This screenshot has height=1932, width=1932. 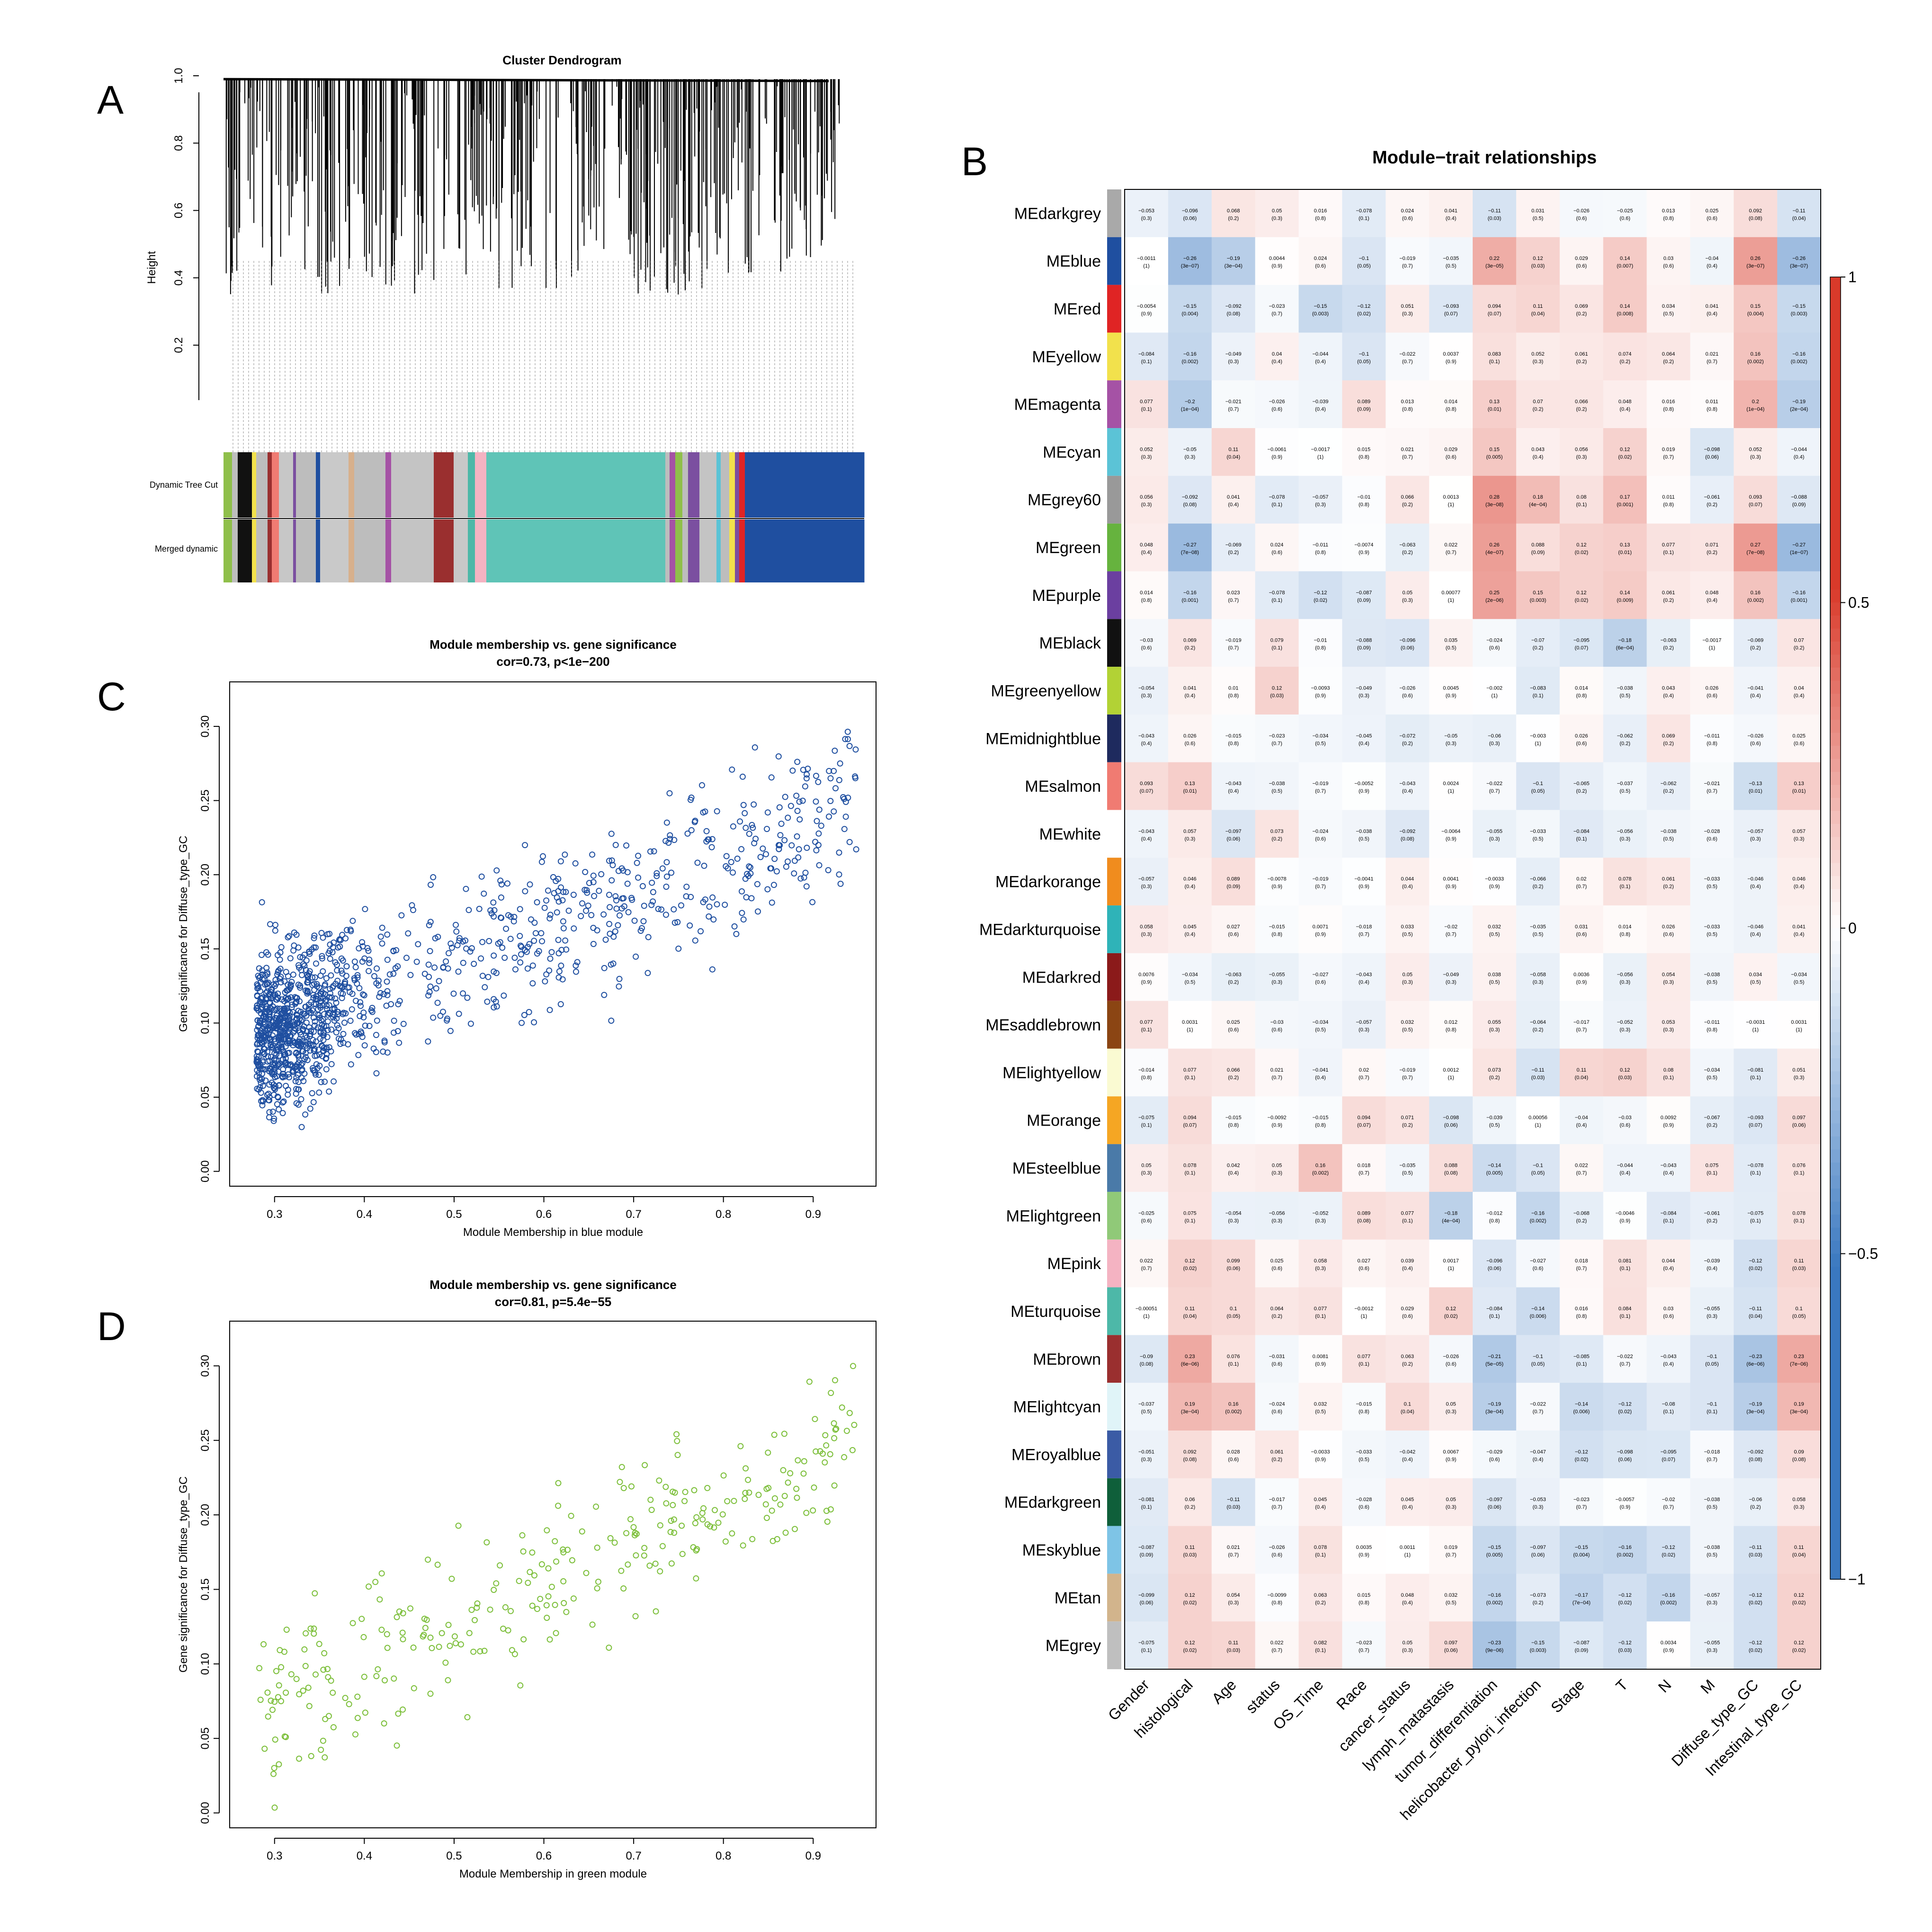 I want to click on heatmap-row-label: MEdarkorange, so click(x=1048, y=882).